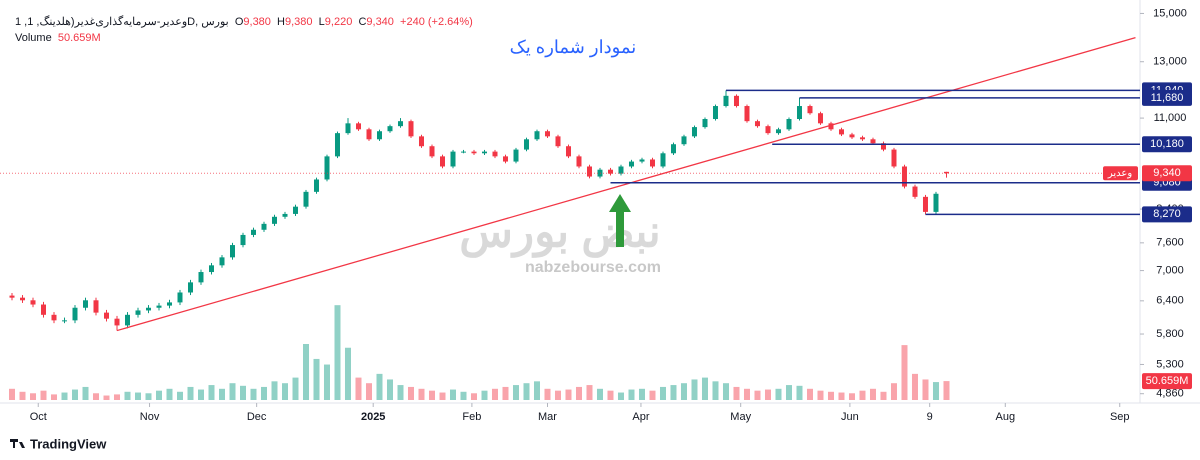 Image resolution: width=1200 pixels, height=460 pixels. I want to click on y-tick-label: 4,860, so click(1170, 394).